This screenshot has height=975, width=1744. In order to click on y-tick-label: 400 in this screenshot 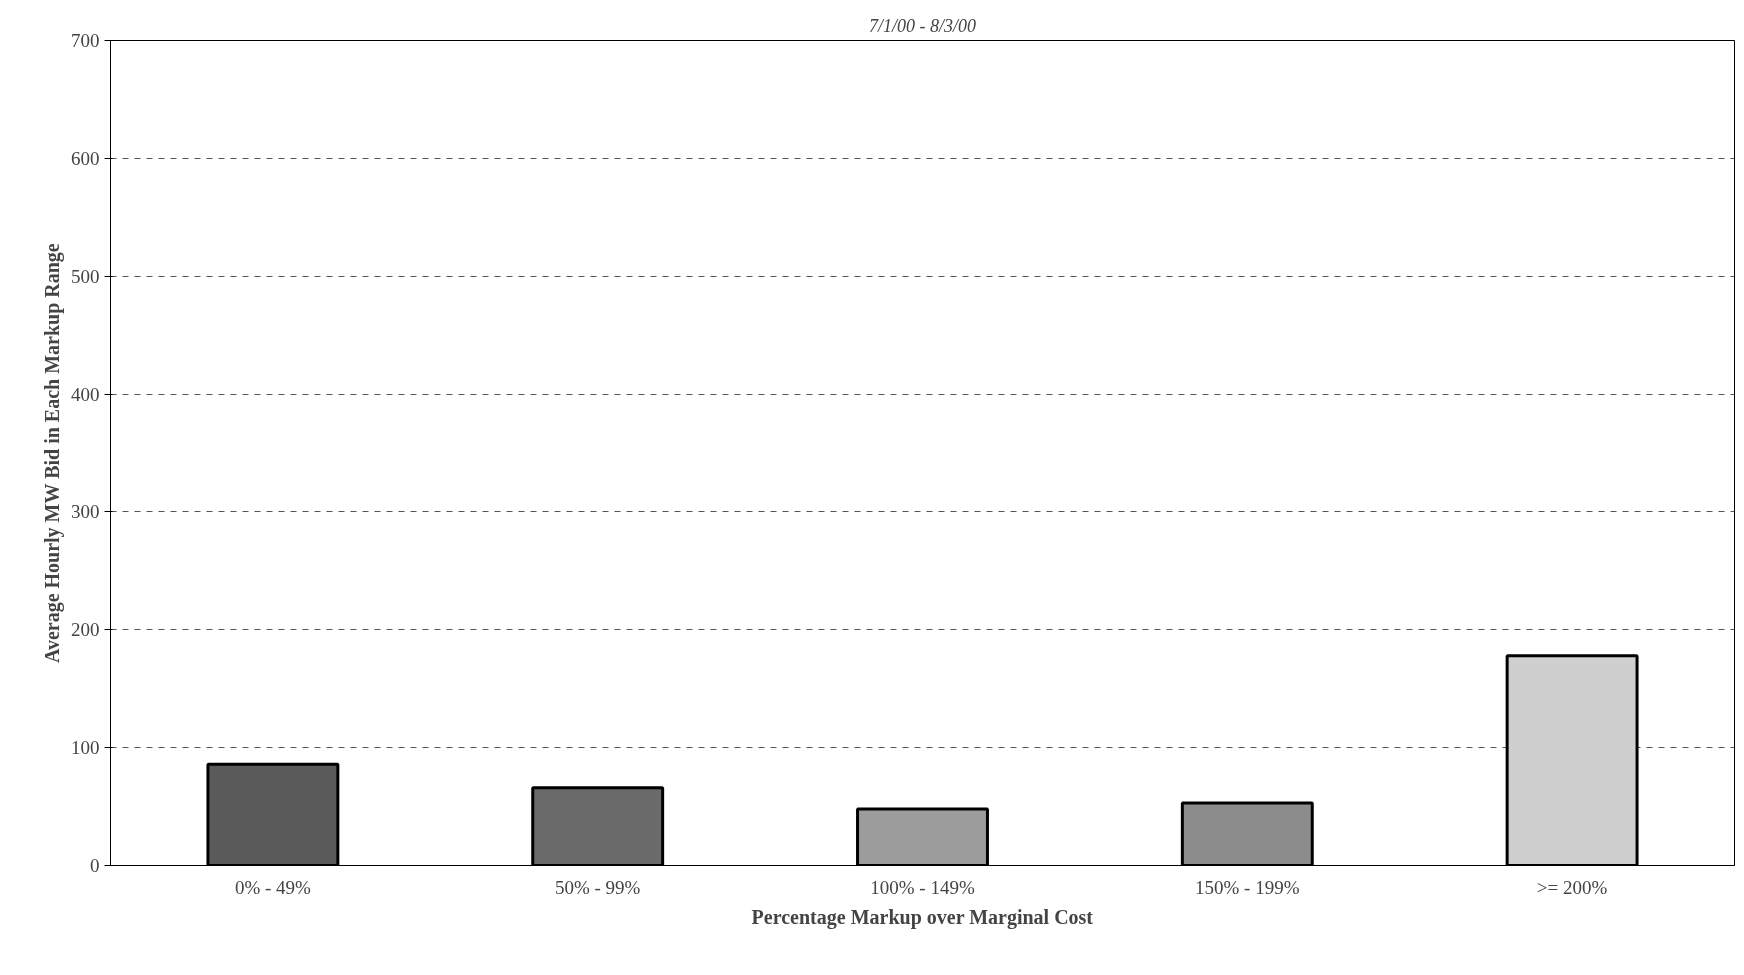, I will do `click(85, 394)`.